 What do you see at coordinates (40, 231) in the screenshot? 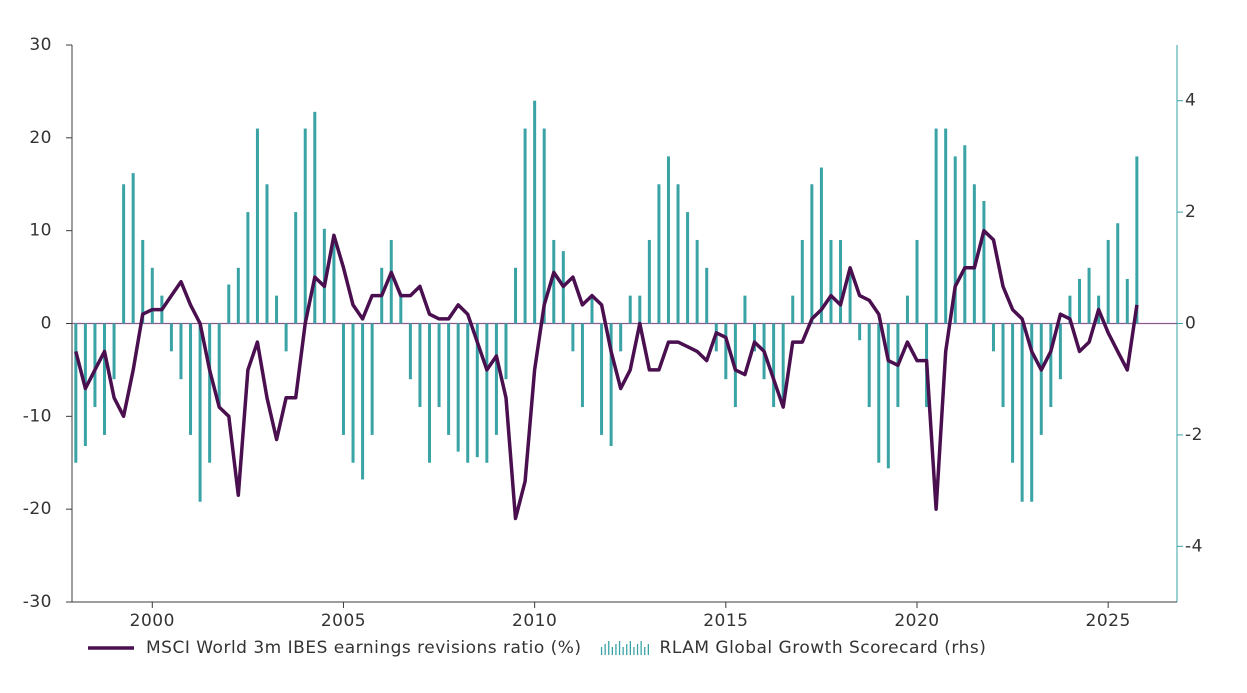
I see `y-tick-label: 10` at bounding box center [40, 231].